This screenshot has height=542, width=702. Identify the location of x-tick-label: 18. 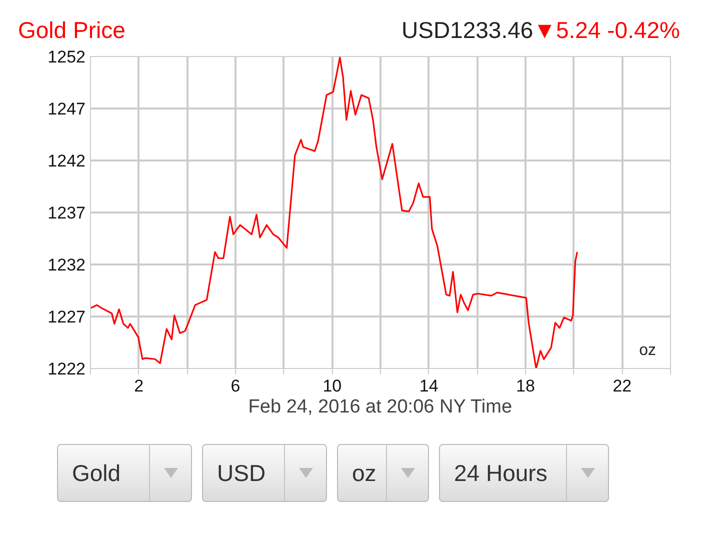
(525, 386).